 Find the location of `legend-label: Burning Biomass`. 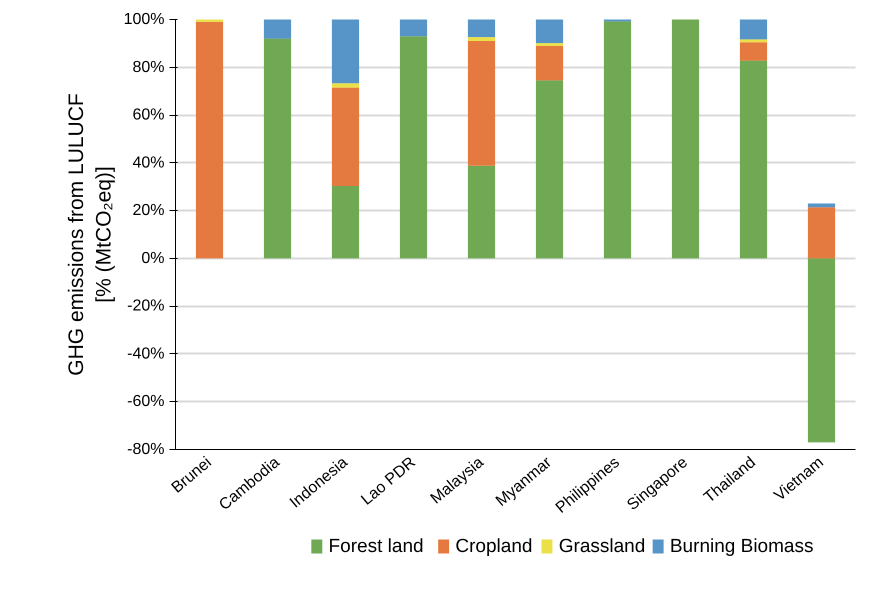

legend-label: Burning Biomass is located at coordinates (742, 546).